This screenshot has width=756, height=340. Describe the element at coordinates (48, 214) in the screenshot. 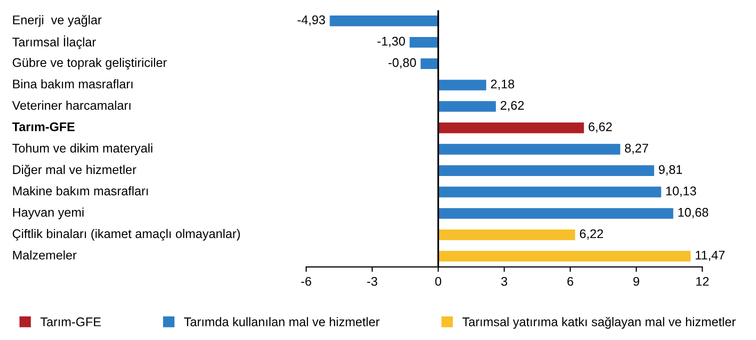

I see `y-tick-label: Hayvan yemi` at that location.